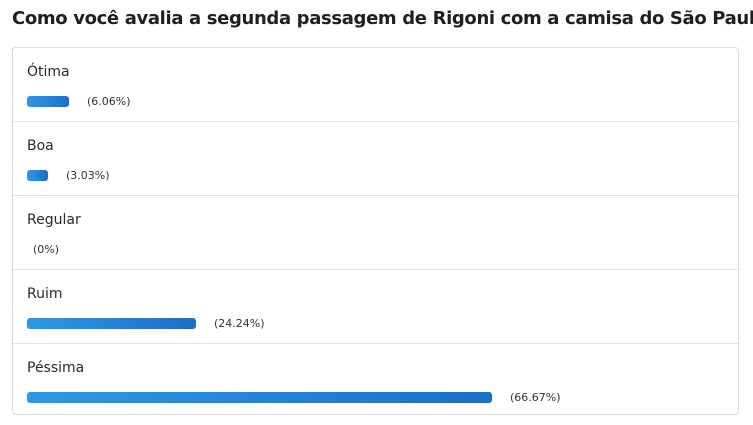 This screenshot has width=753, height=425. What do you see at coordinates (45, 294) in the screenshot?
I see `option-label: Ruim` at bounding box center [45, 294].